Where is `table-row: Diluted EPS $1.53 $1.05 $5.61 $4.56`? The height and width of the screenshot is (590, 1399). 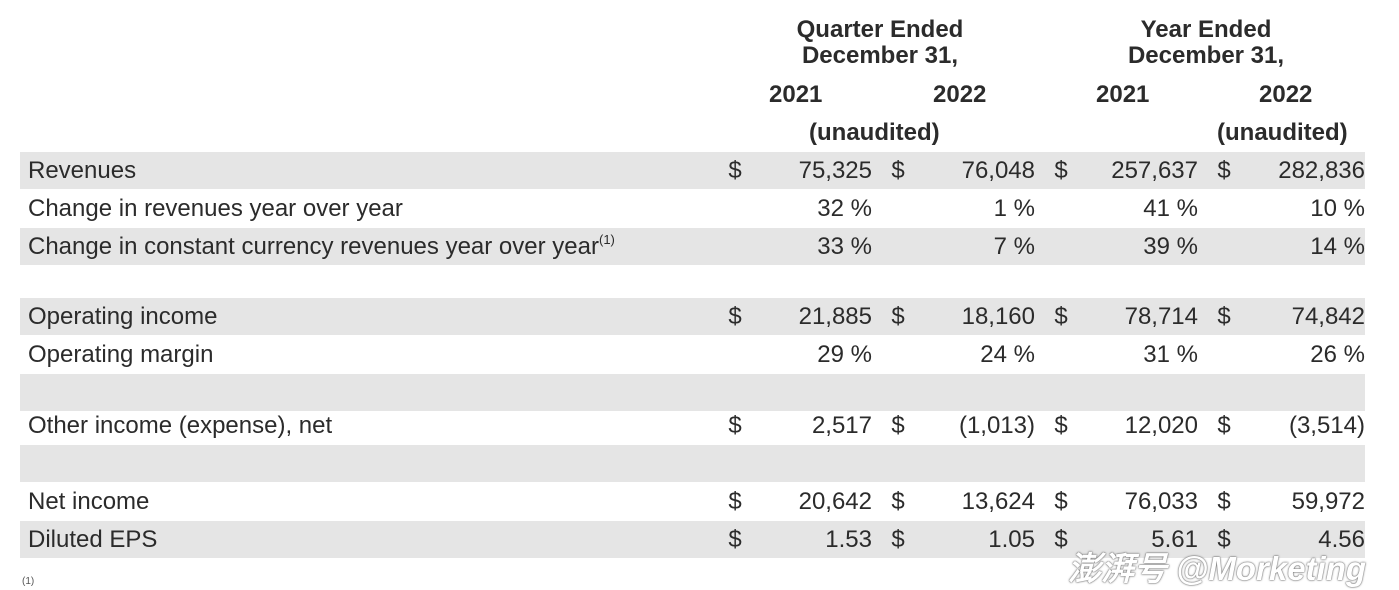 table-row: Diluted EPS $1.53 $1.05 $5.61 $4.56 is located at coordinates (692, 539).